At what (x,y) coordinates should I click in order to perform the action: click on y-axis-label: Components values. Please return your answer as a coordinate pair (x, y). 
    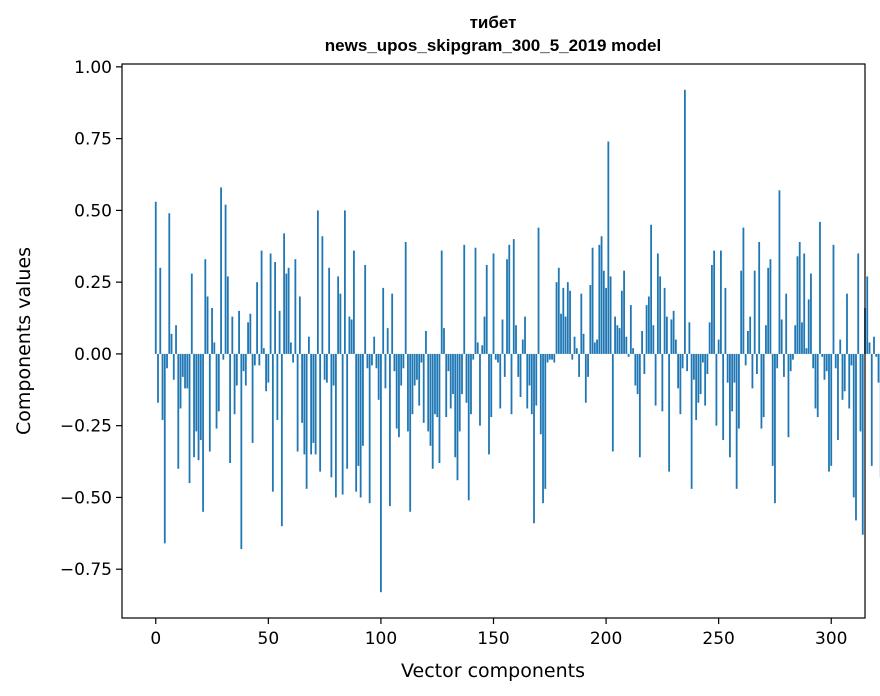
    Looking at the image, I should click on (24, 341).